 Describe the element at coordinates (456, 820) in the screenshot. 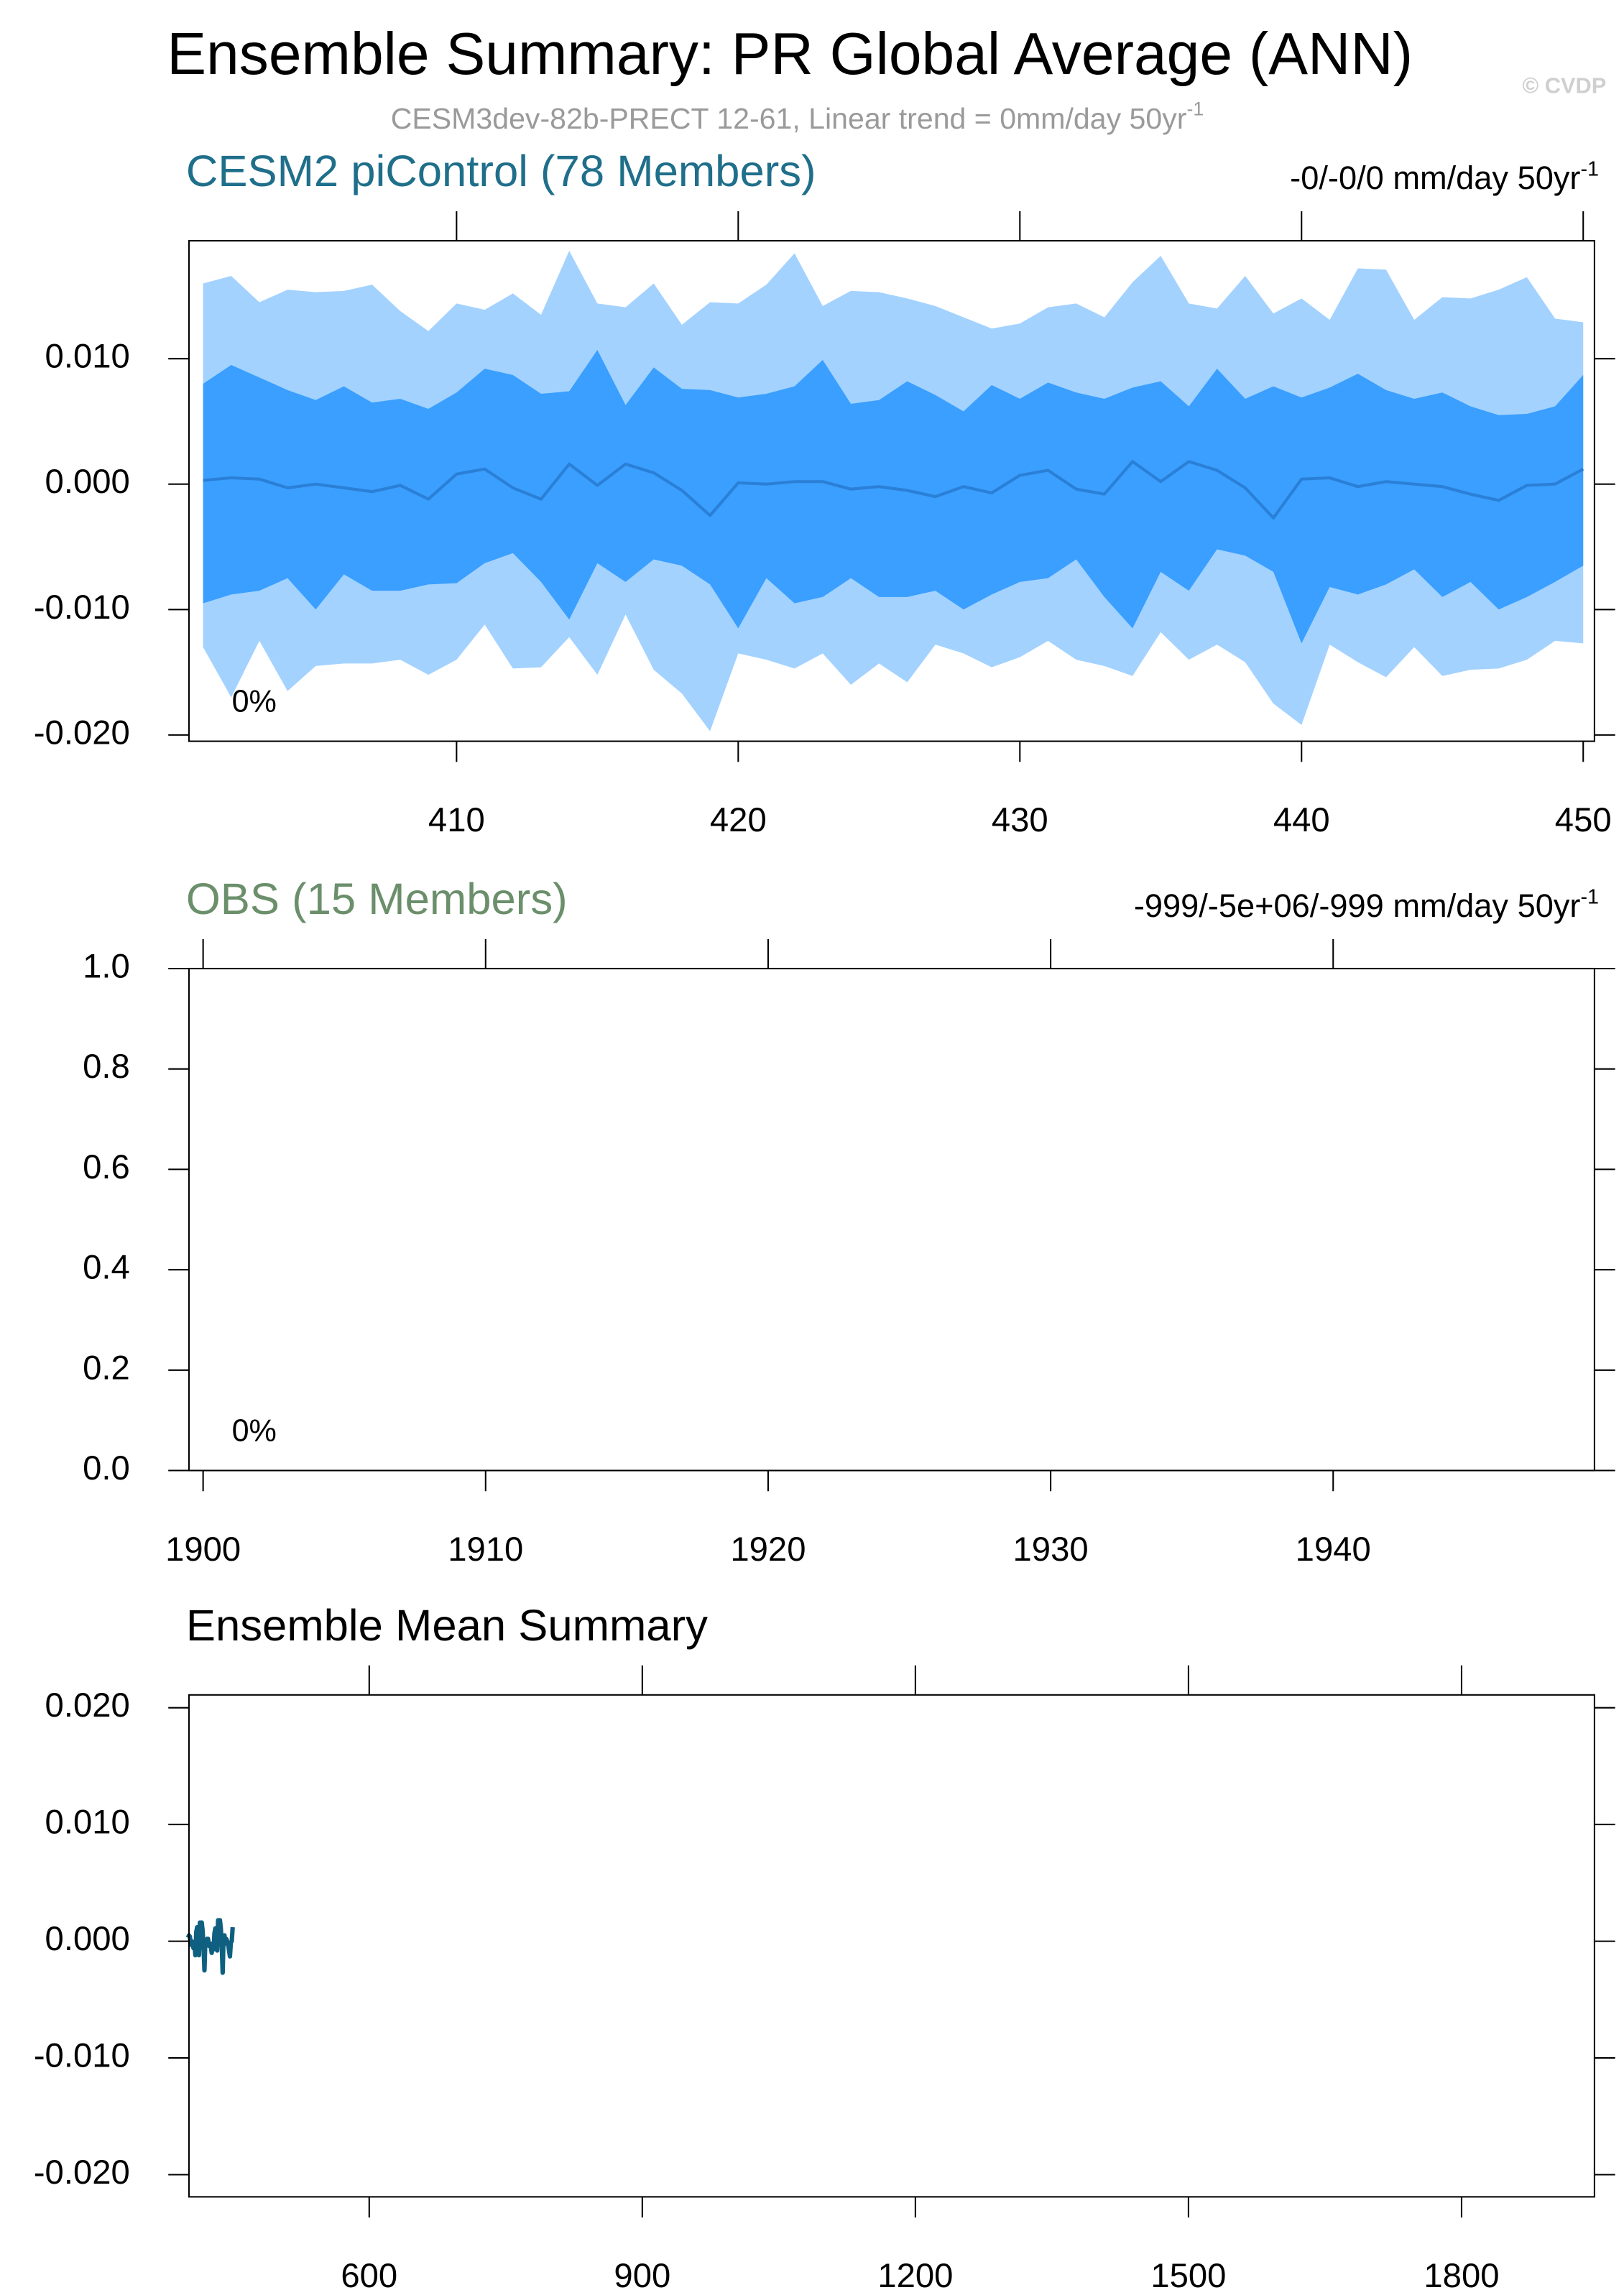

I see `x-tick-label: 410` at that location.